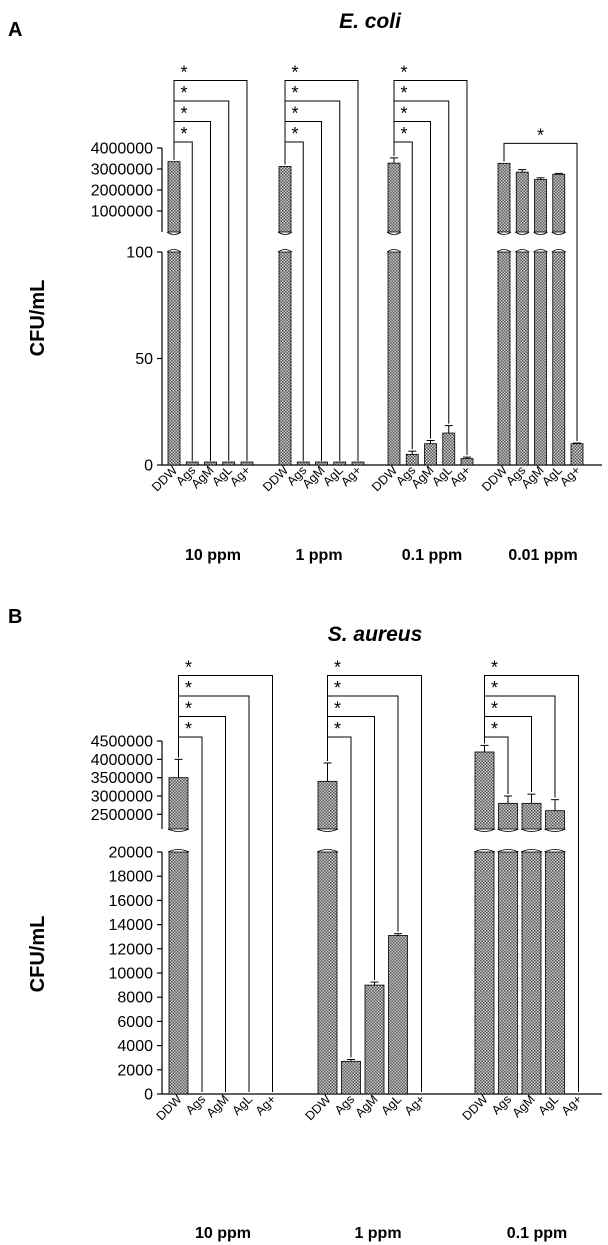  Describe the element at coordinates (122, 797) in the screenshot. I see `panel-b-y-tick-label: 3000000` at that location.